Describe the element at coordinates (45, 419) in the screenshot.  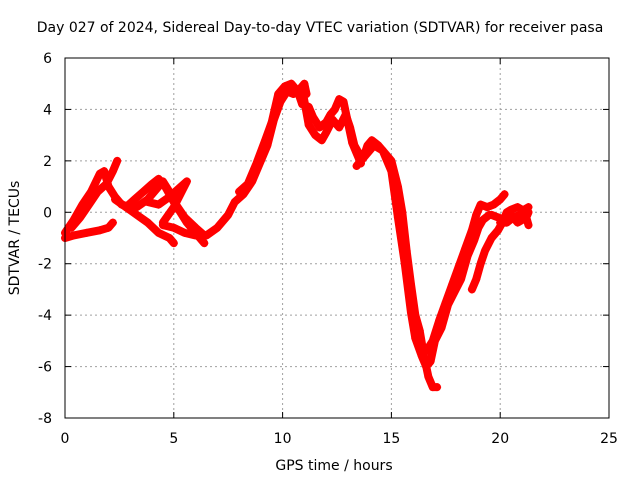
I see `y-tick-label: -8` at that location.